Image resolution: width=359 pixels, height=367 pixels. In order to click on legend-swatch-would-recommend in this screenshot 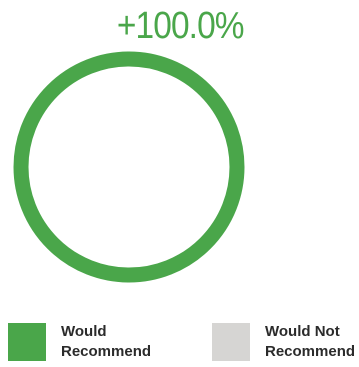, I will do `click(27, 342)`.